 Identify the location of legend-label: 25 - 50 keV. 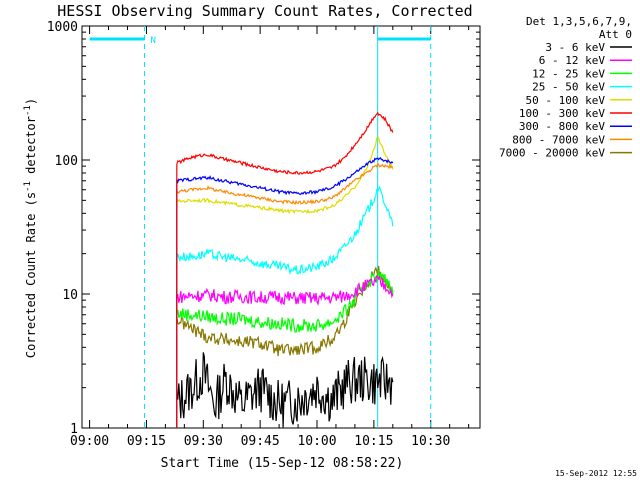
(568, 87).